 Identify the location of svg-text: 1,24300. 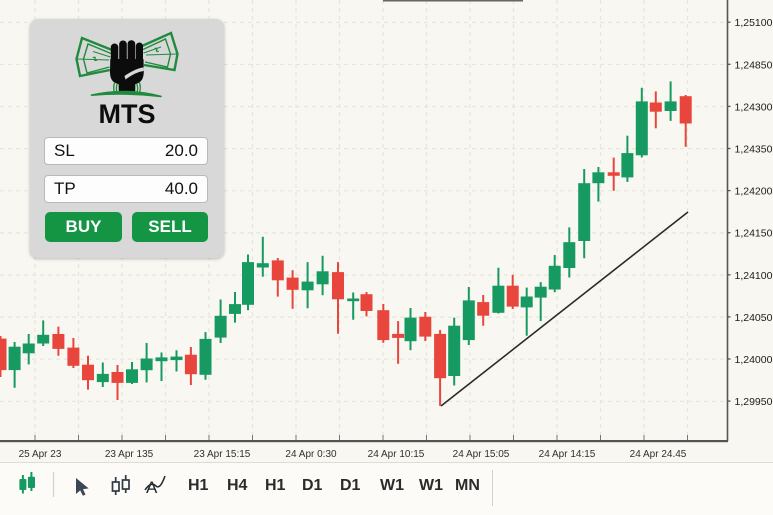
(754, 107).